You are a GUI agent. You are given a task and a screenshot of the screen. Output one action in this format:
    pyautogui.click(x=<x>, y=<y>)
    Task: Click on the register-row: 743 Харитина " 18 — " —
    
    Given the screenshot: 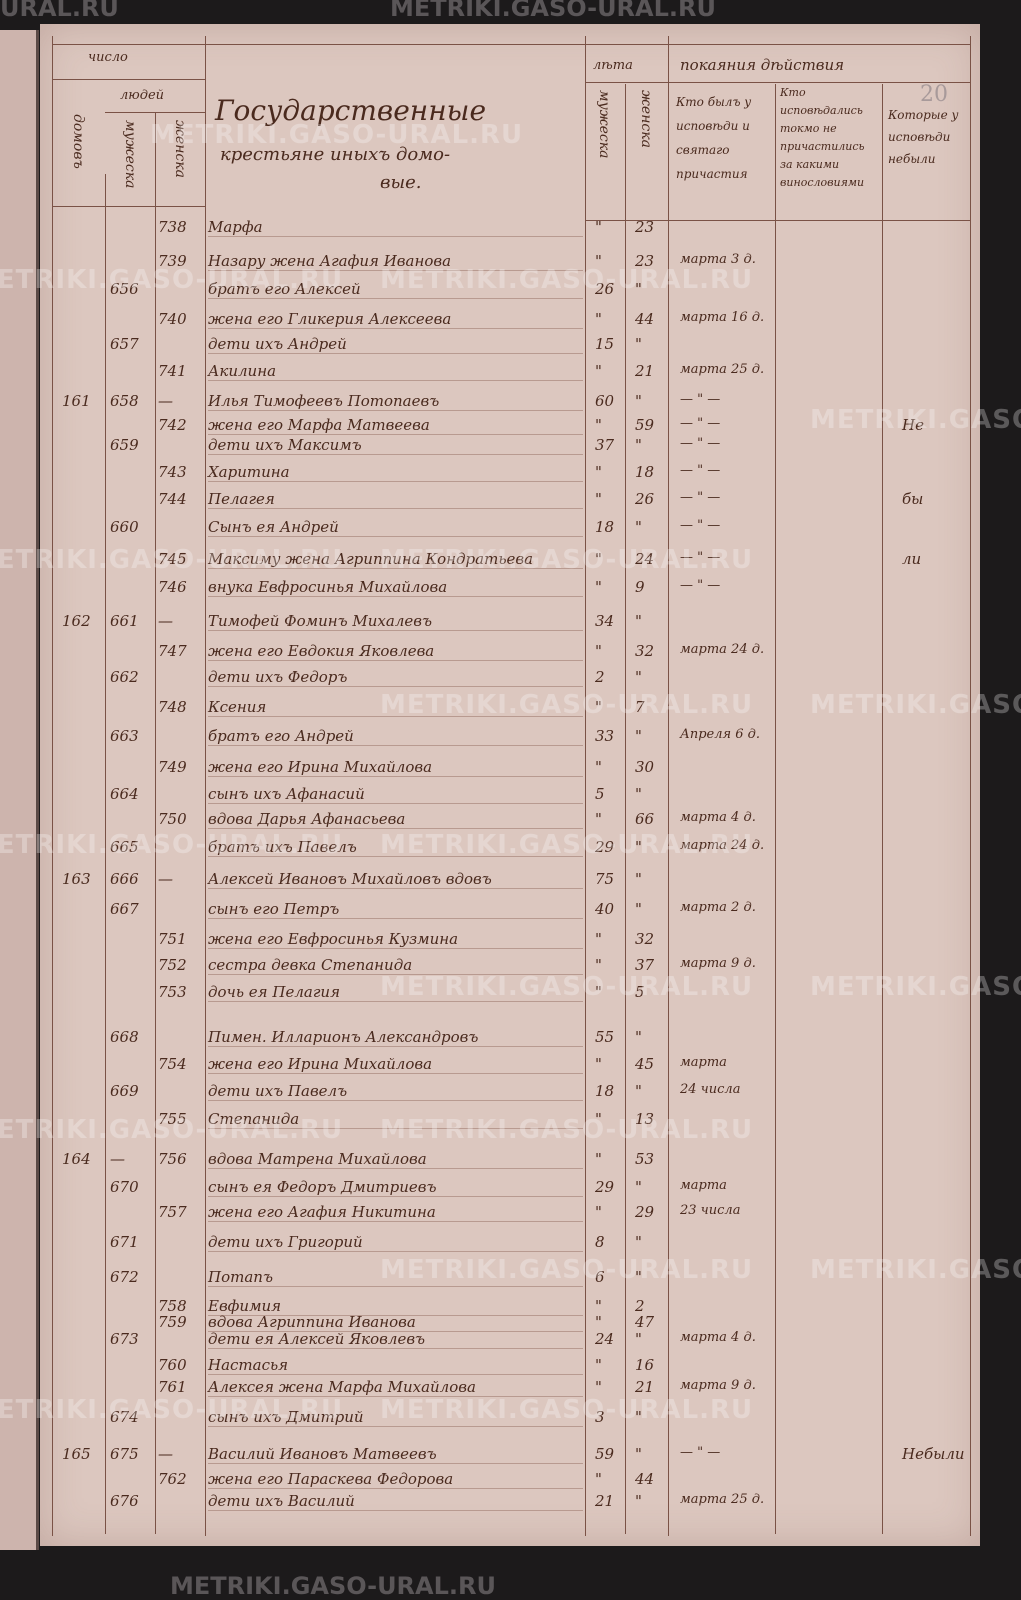 What is the action you would take?
    pyautogui.click(x=510, y=472)
    